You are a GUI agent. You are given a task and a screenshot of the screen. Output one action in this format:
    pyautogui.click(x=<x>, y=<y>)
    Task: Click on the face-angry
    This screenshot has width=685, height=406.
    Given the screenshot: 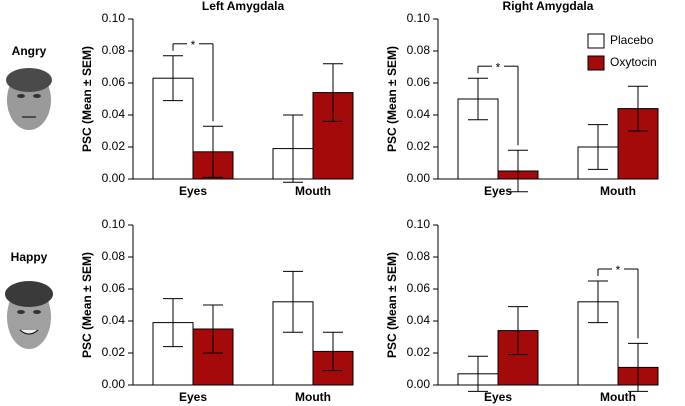 What is the action you would take?
    pyautogui.click(x=29, y=99)
    